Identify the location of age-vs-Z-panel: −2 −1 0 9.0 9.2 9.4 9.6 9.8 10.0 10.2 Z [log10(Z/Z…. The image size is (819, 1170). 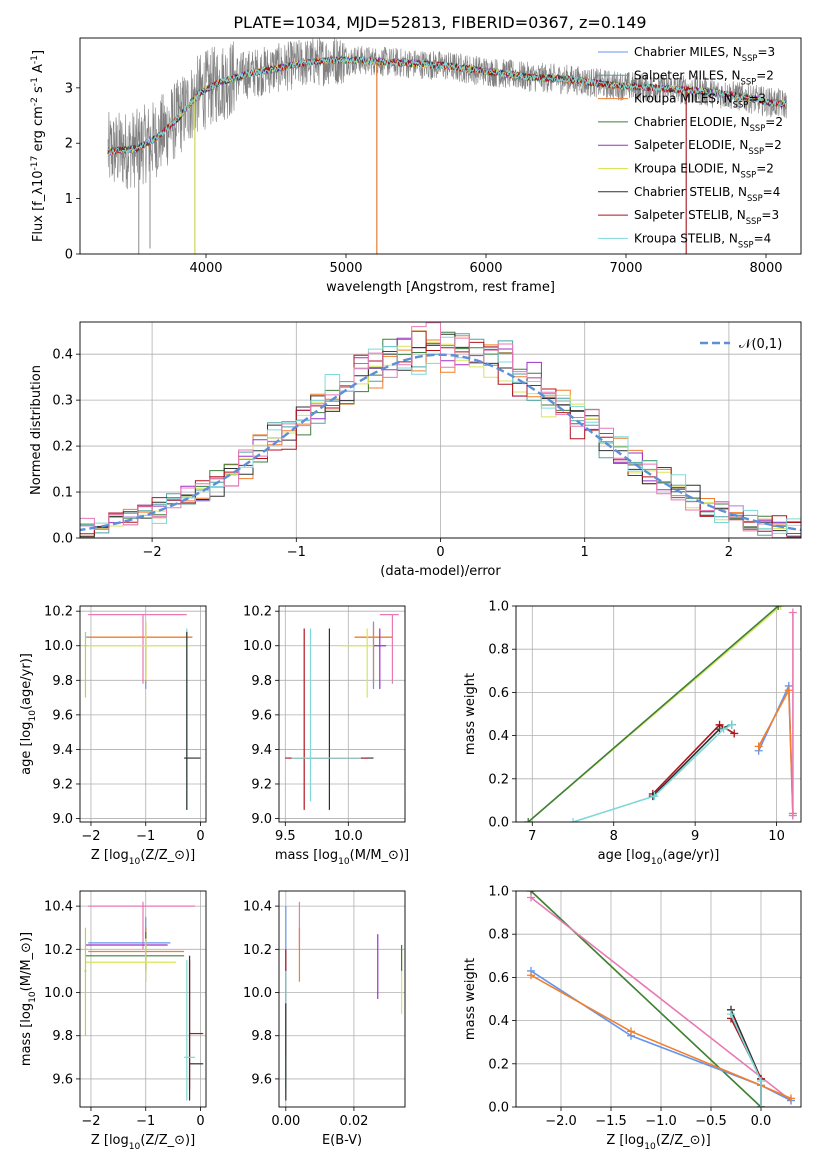
(113, 736).